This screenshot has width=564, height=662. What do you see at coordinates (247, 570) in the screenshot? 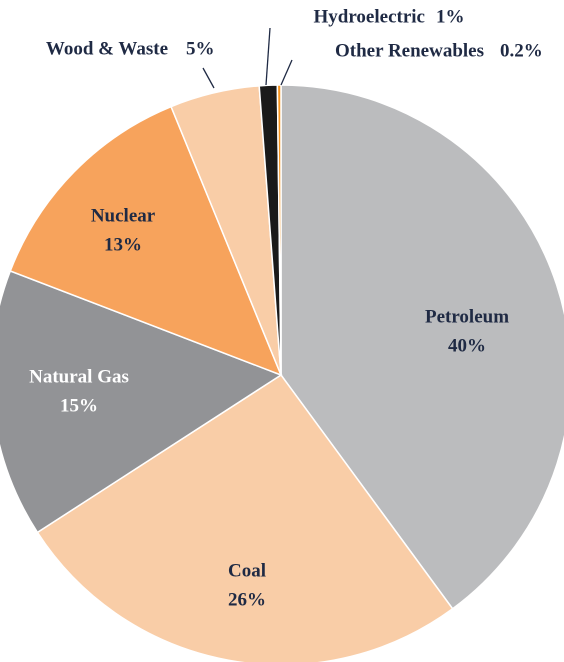
I see `slice-label: Coal` at bounding box center [247, 570].